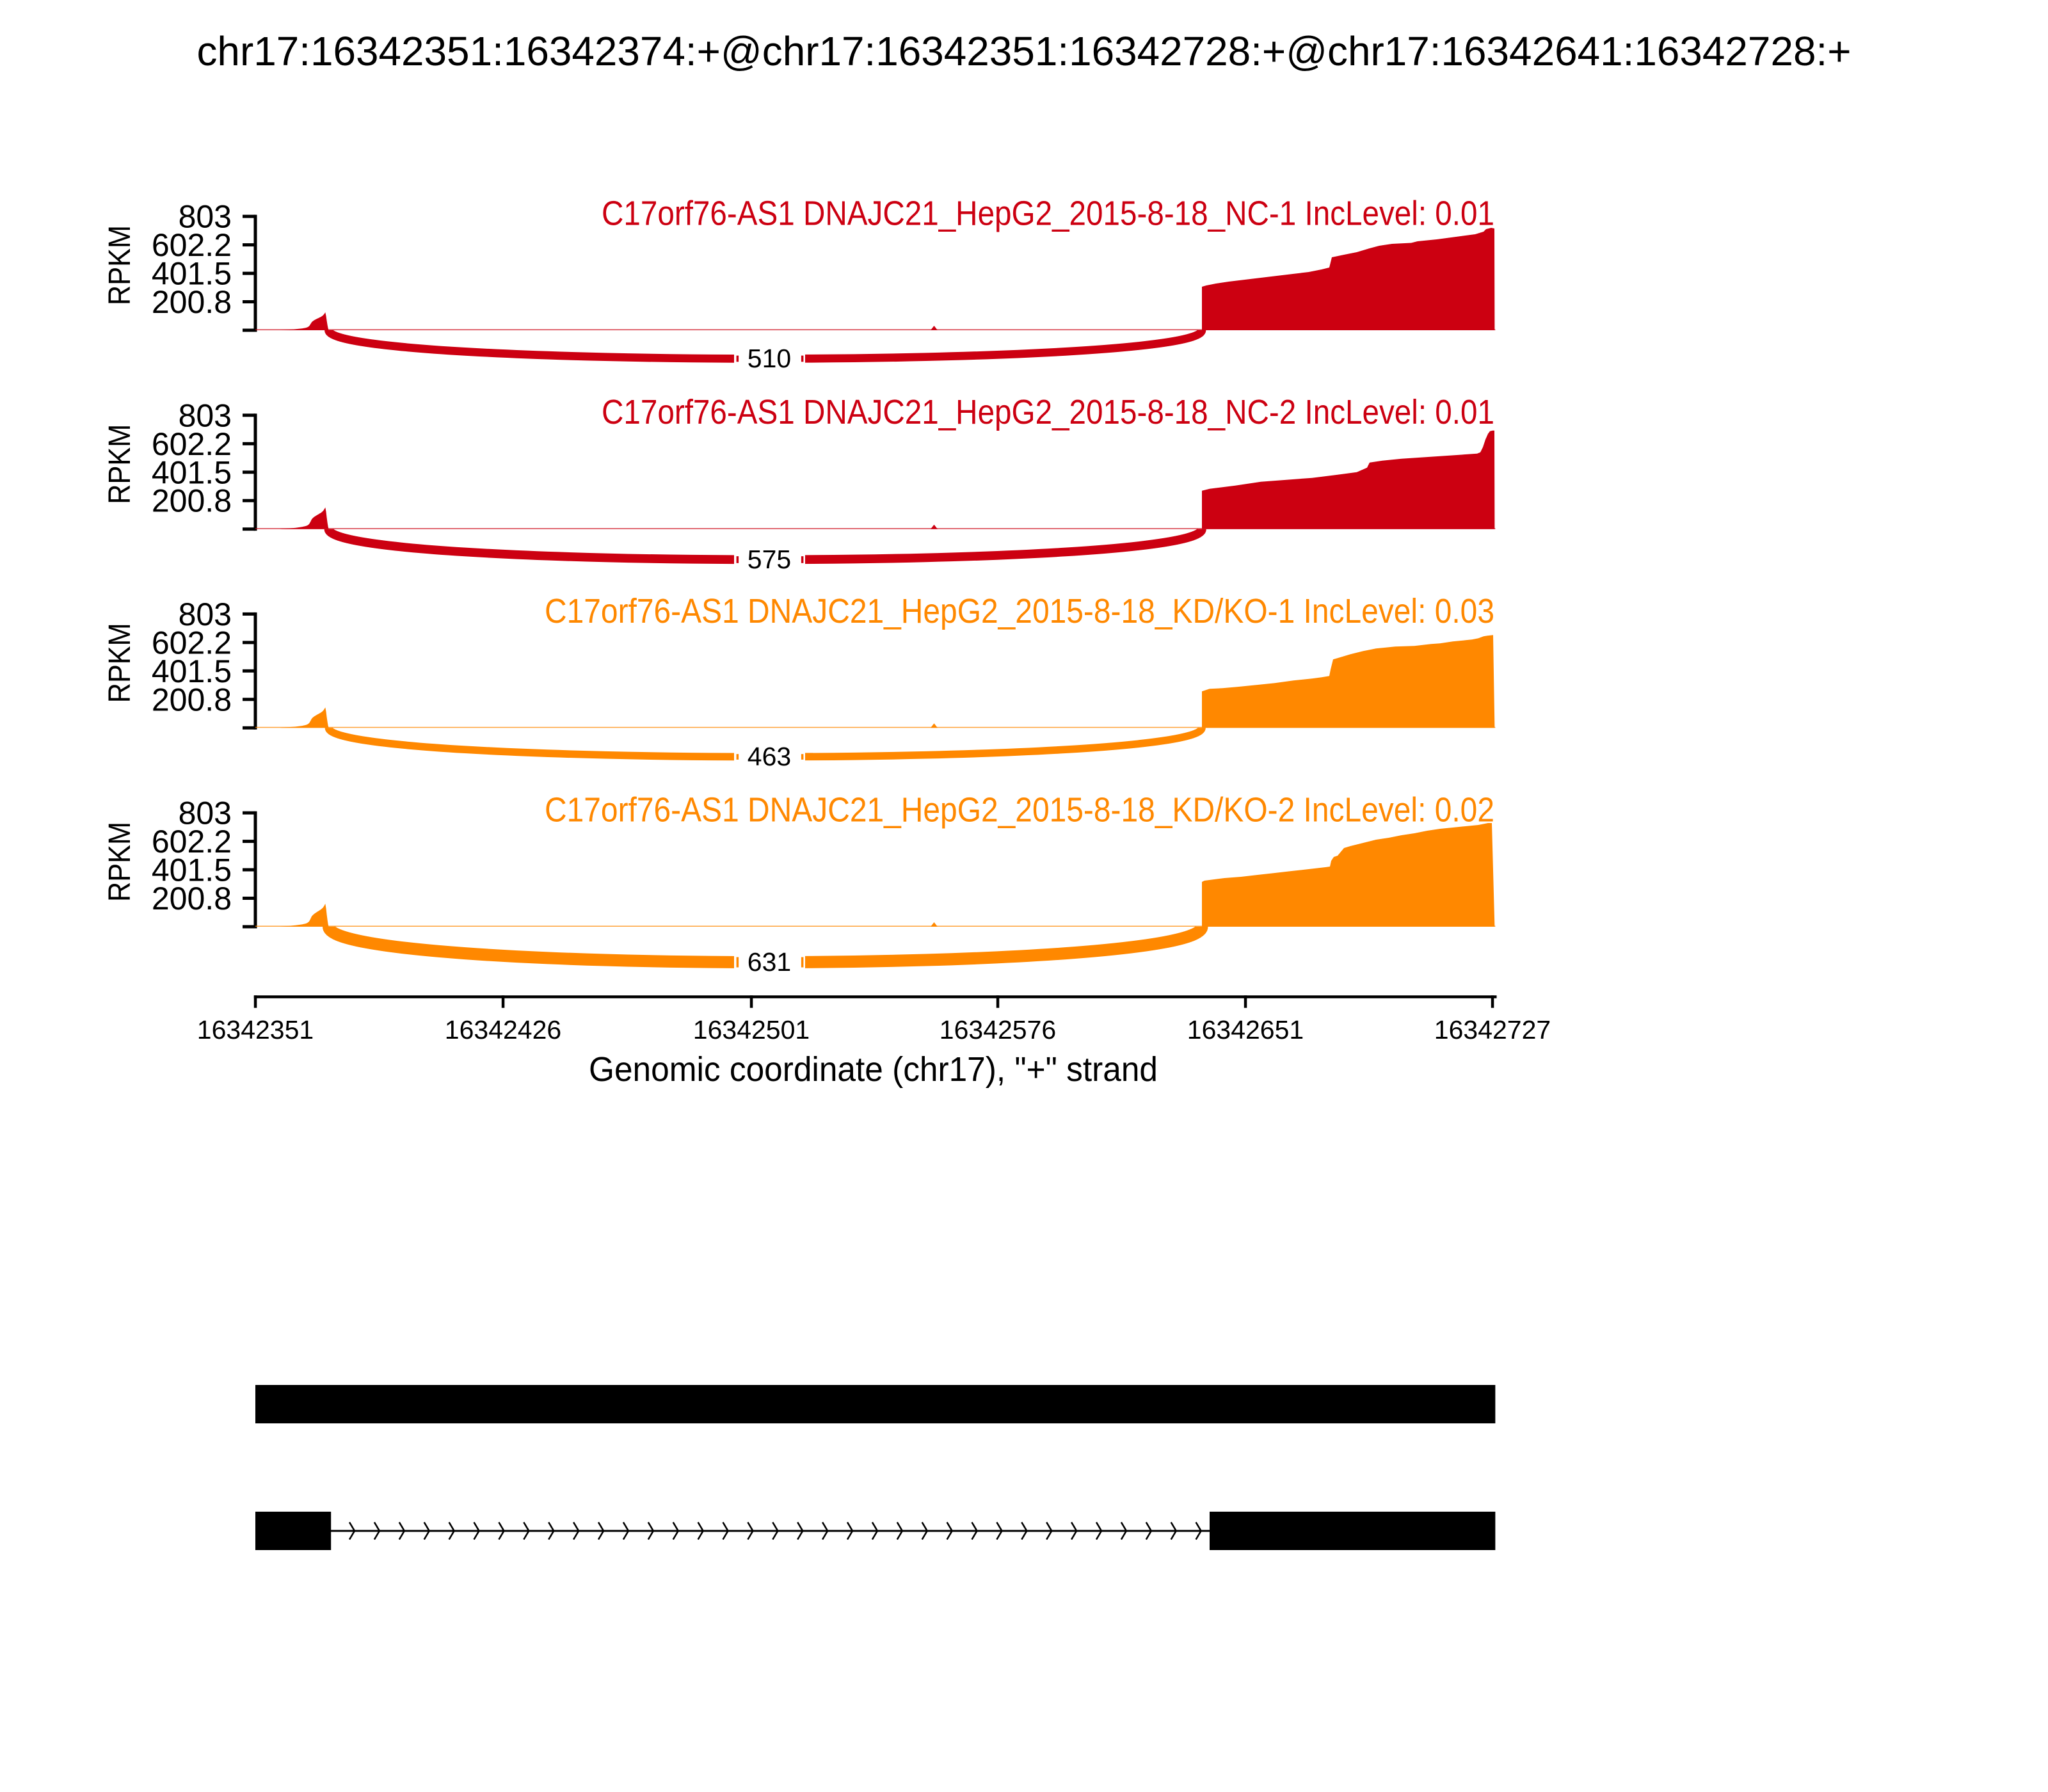 This screenshot has width=2048, height=1792. I want to click on svg-text: 16342501, so click(751, 1029).